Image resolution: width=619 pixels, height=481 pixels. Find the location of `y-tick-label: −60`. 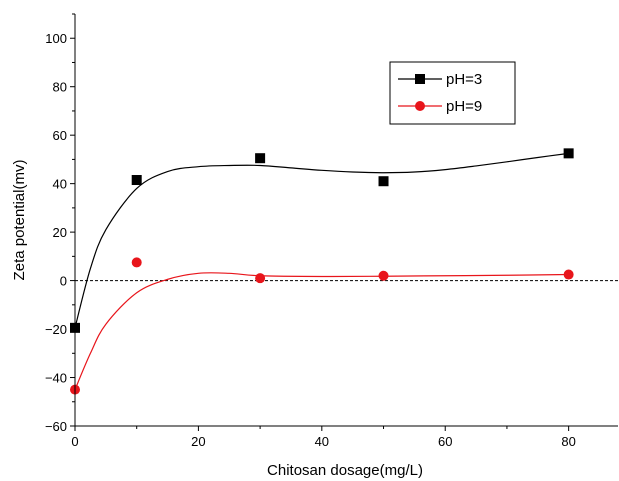

y-tick-label: −60 is located at coordinates (56, 426).